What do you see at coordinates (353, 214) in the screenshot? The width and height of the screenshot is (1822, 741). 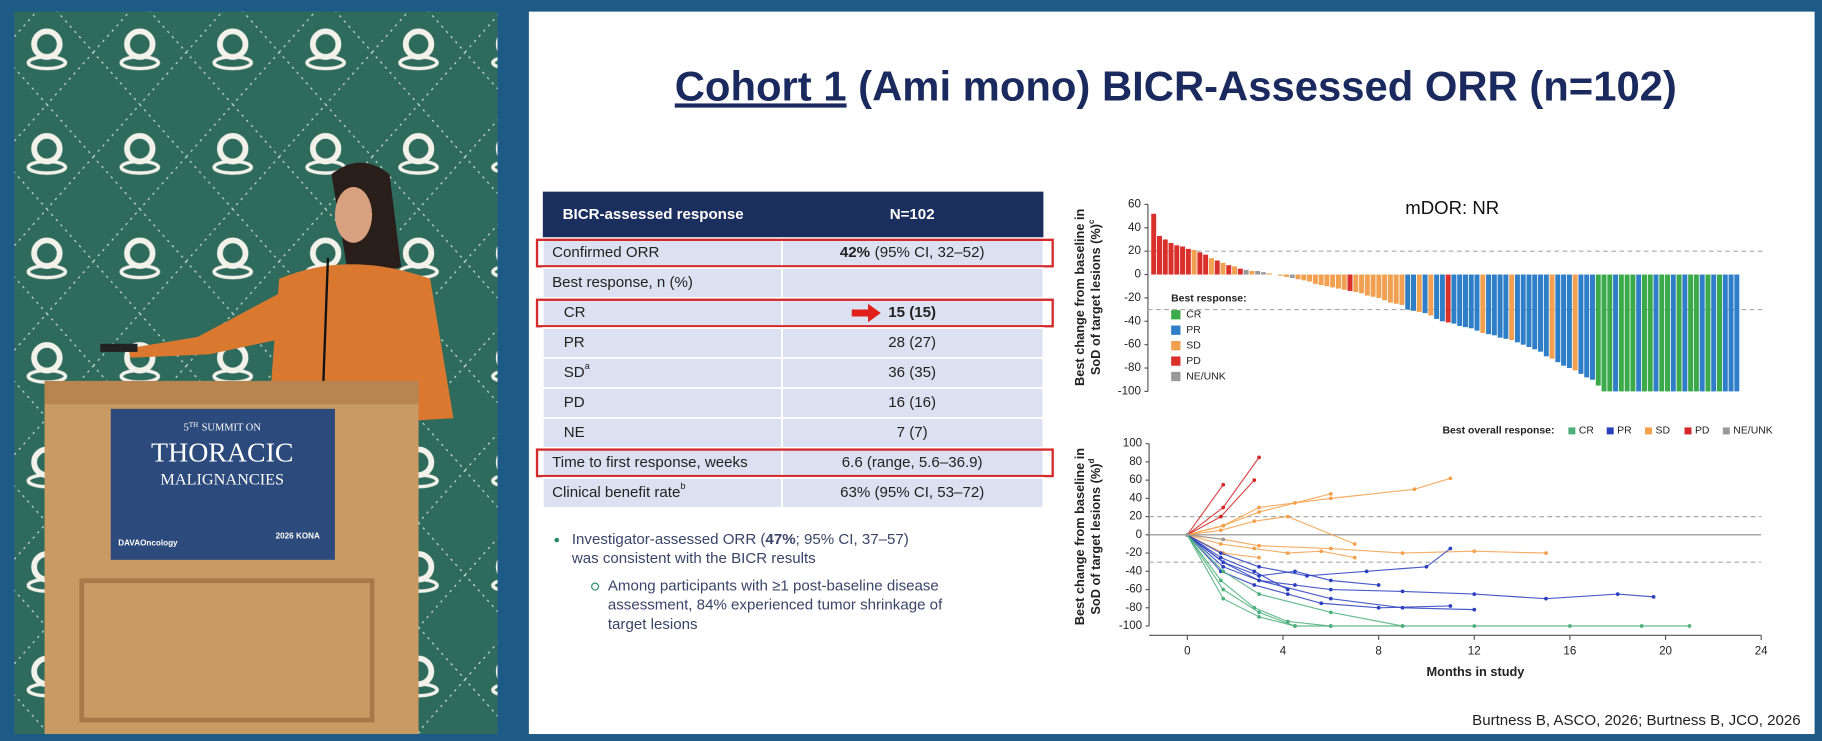 I see `face` at bounding box center [353, 214].